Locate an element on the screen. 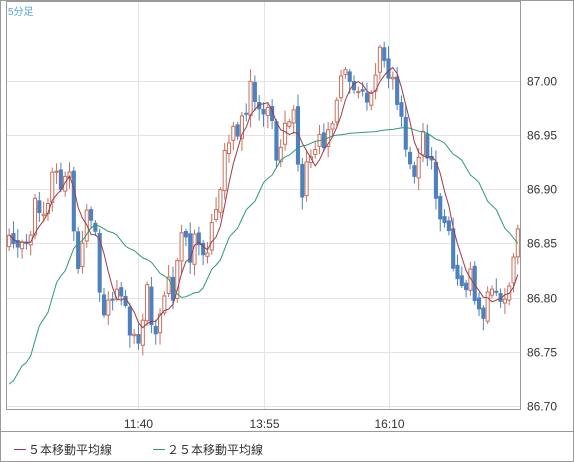 The height and width of the screenshot is (462, 574). x-axis: 11:40 13:55 16:10 is located at coordinates (264, 424).